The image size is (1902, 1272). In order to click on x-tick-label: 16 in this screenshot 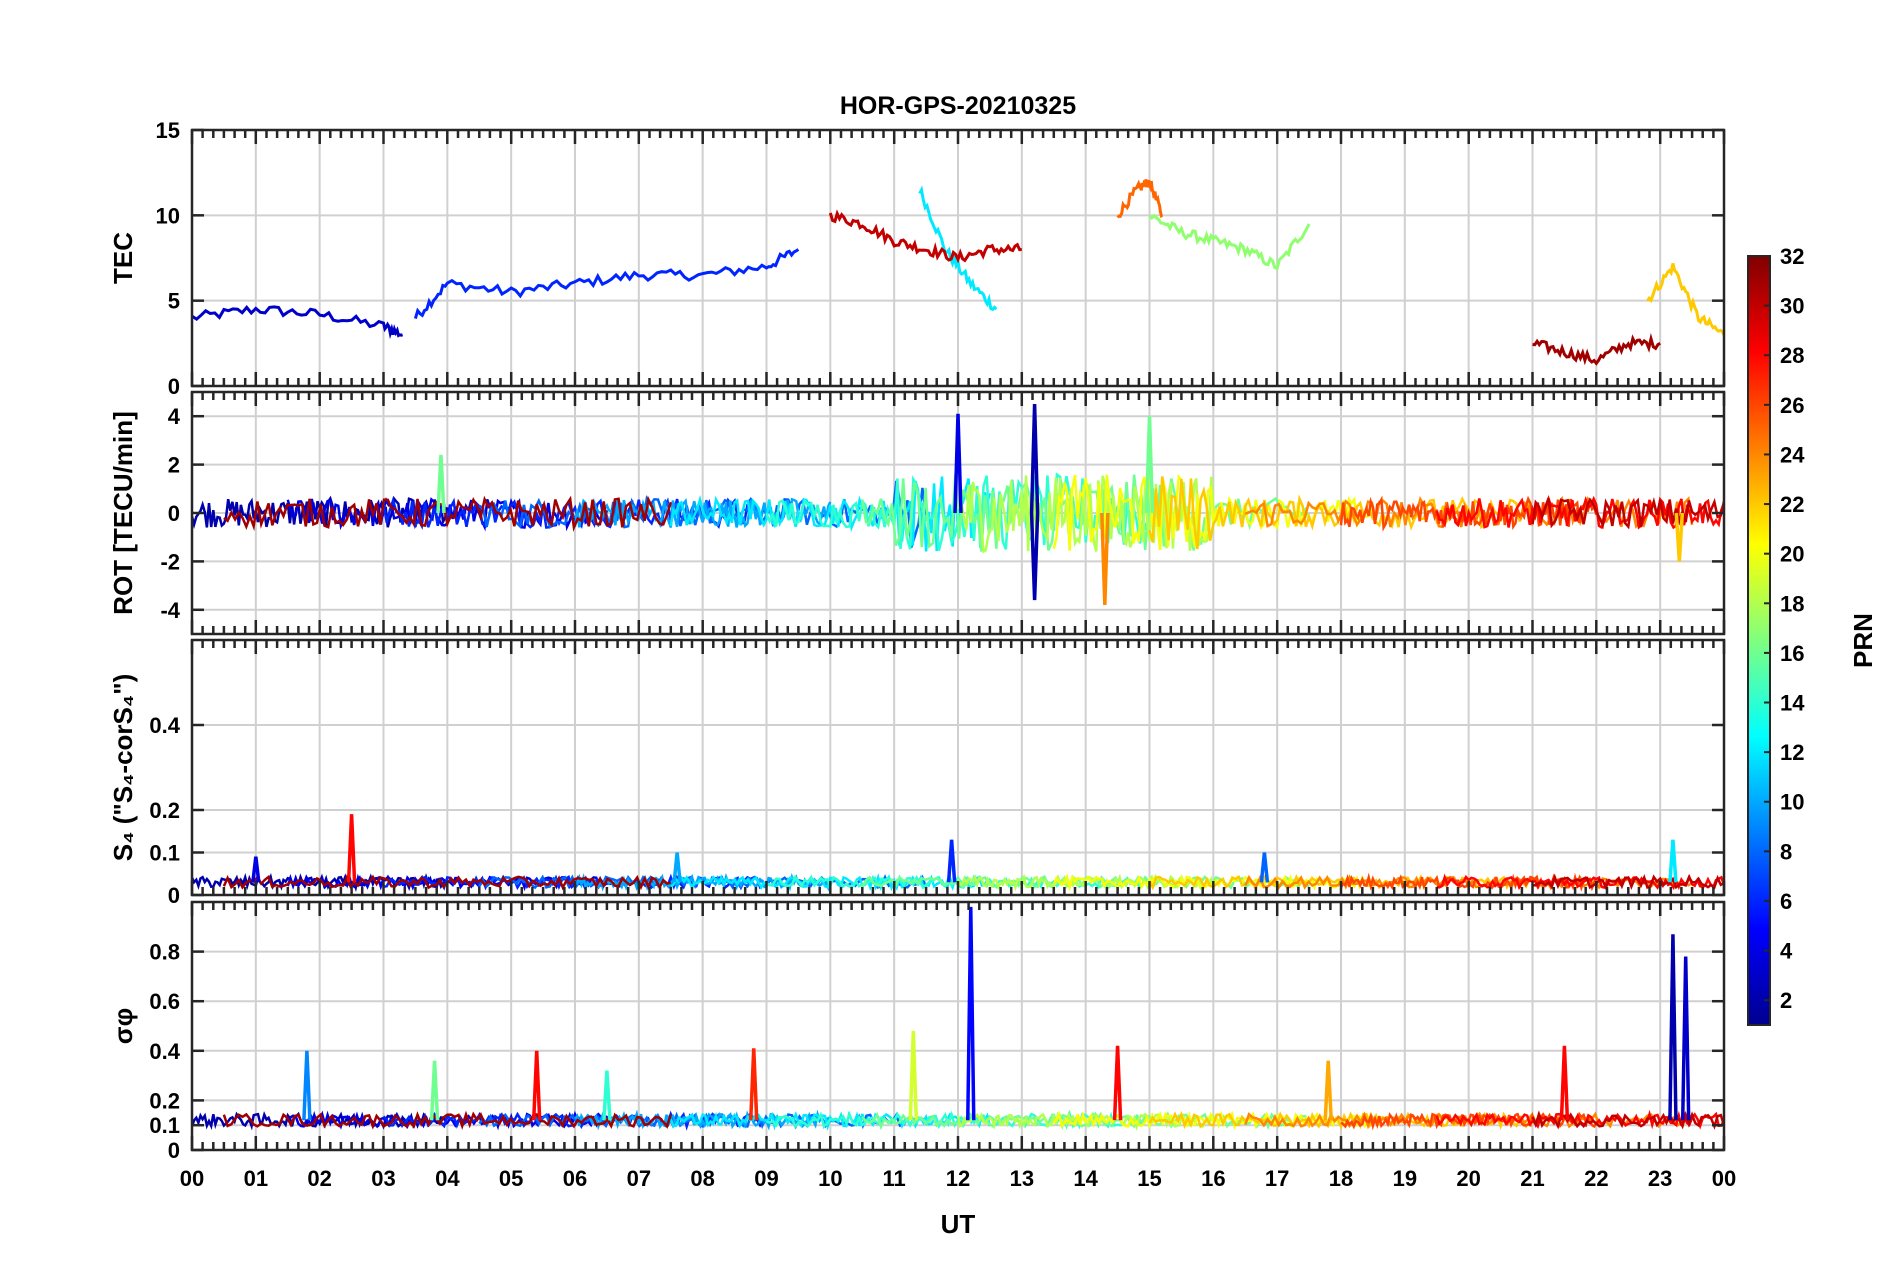, I will do `click(1213, 1178)`.